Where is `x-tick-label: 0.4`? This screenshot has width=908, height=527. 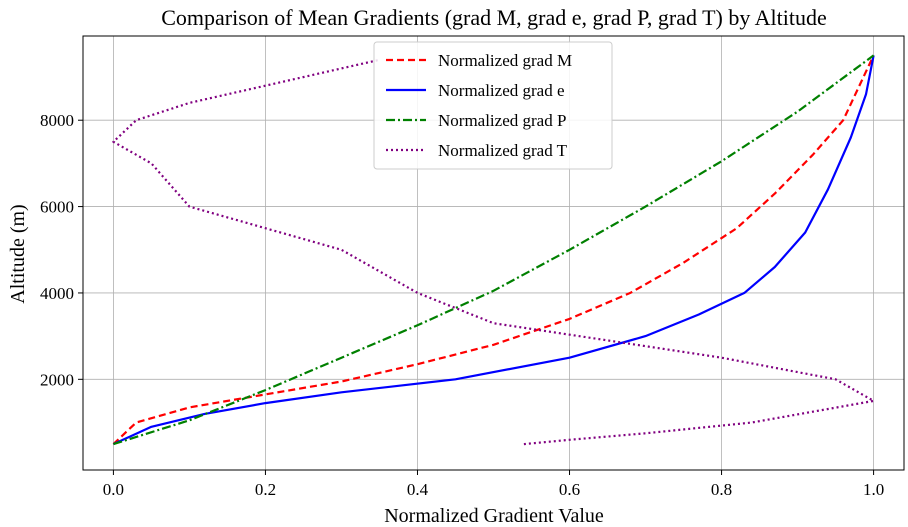
x-tick-label: 0.4 is located at coordinates (418, 489).